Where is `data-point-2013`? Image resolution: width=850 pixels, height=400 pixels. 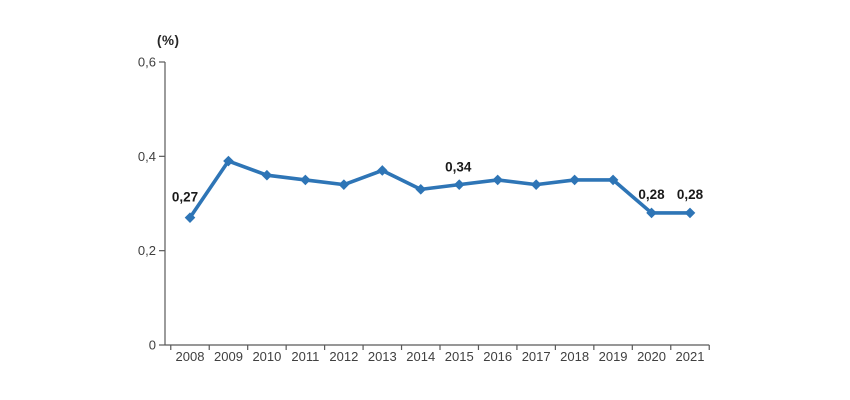 data-point-2013 is located at coordinates (382, 170).